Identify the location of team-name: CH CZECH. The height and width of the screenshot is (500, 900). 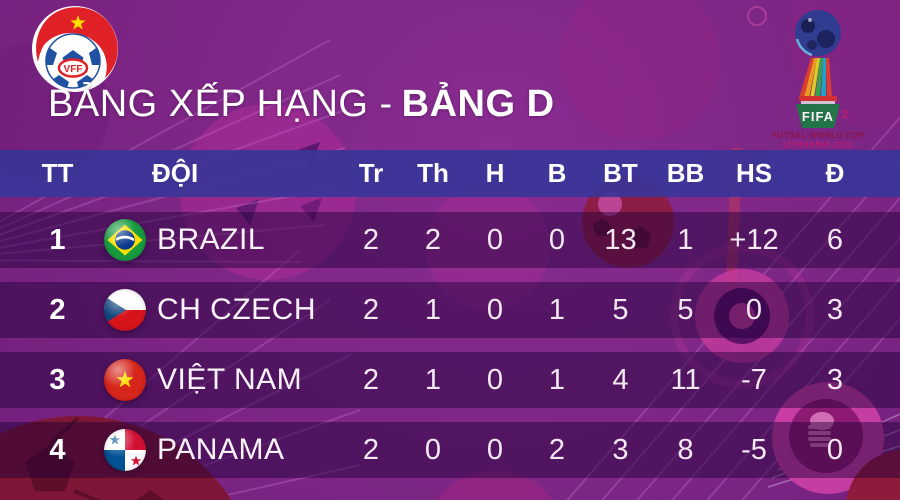
(236, 309).